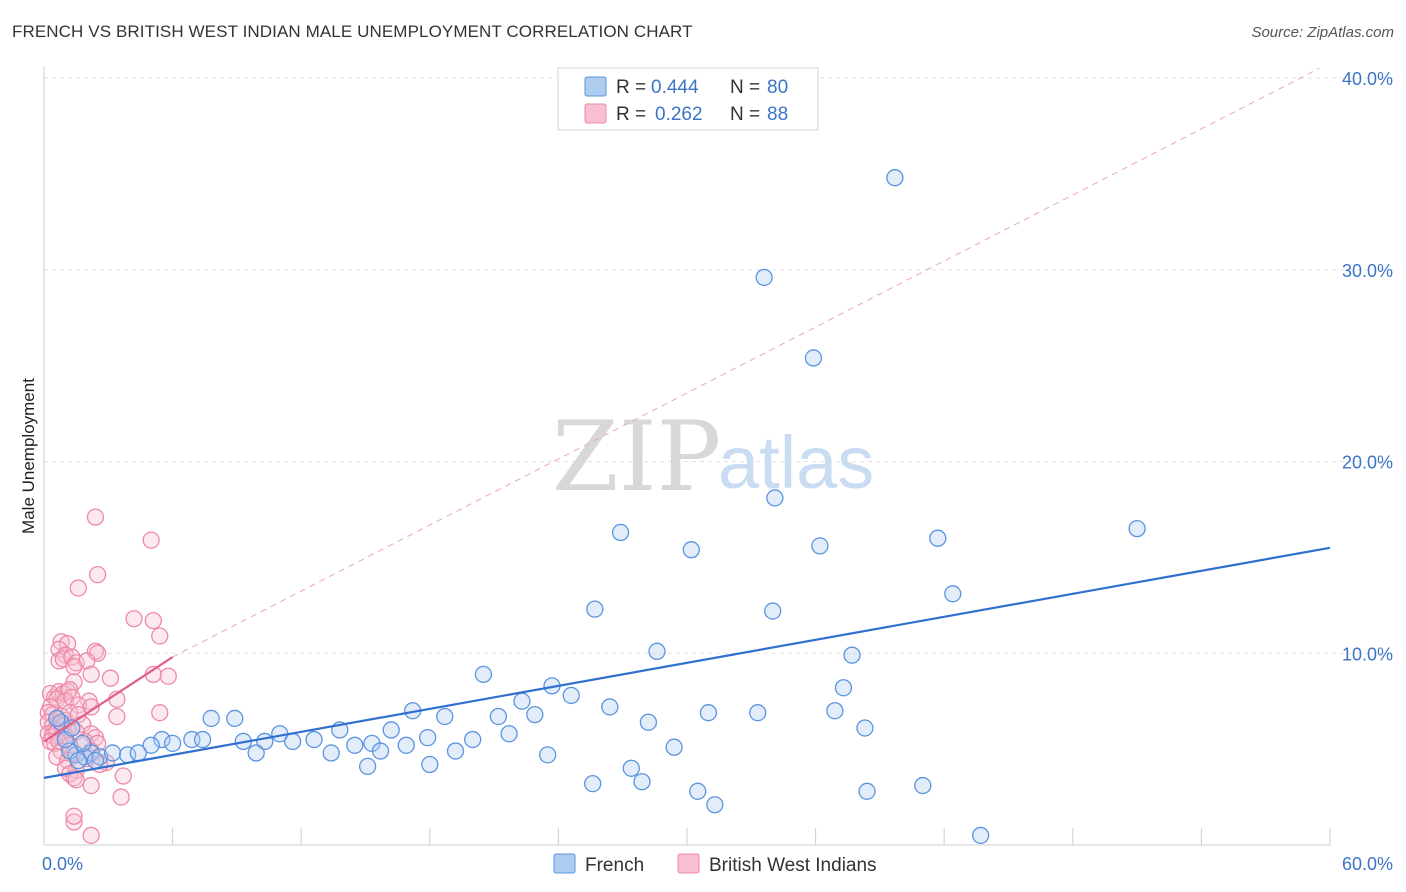 The image size is (1406, 892). What do you see at coordinates (564, 863) in the screenshot?
I see `legend-swatch-french-bottom` at bounding box center [564, 863].